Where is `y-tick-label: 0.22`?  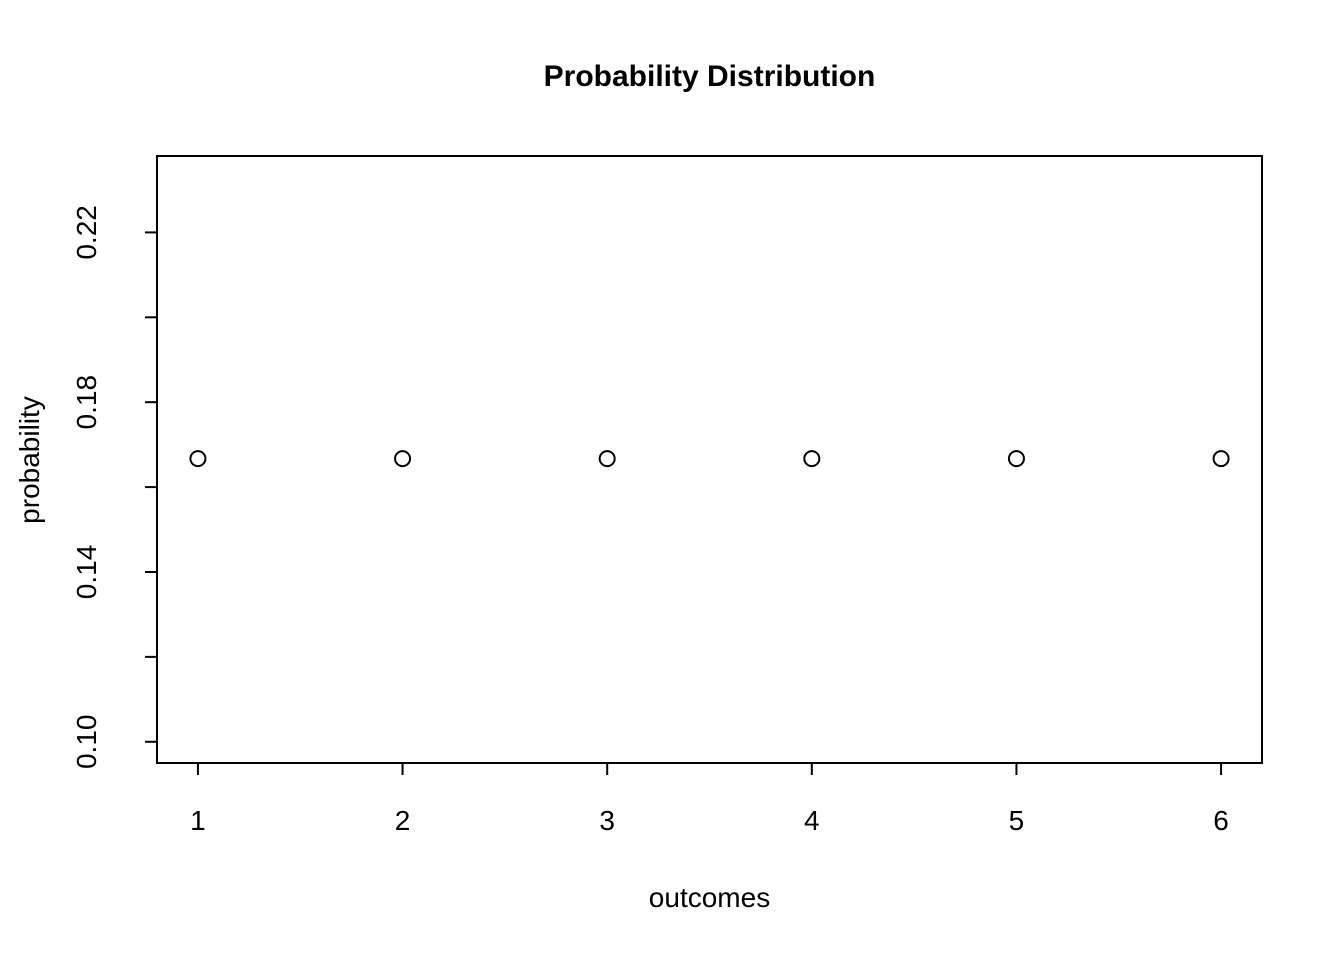
y-tick-label: 0.22 is located at coordinates (86, 232).